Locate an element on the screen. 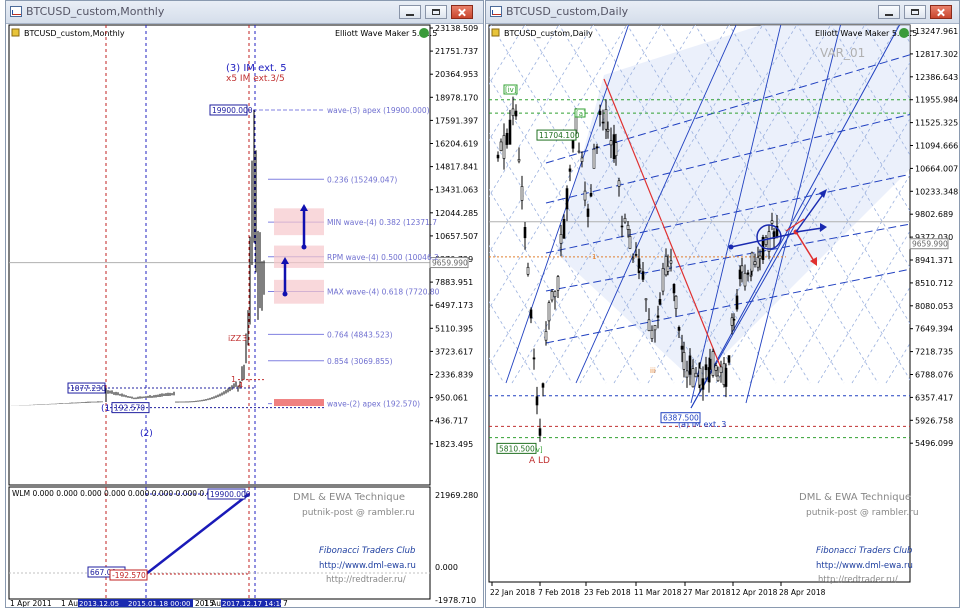 This screenshot has height=608, width=960. arrow-up is located at coordinates (810, 212).